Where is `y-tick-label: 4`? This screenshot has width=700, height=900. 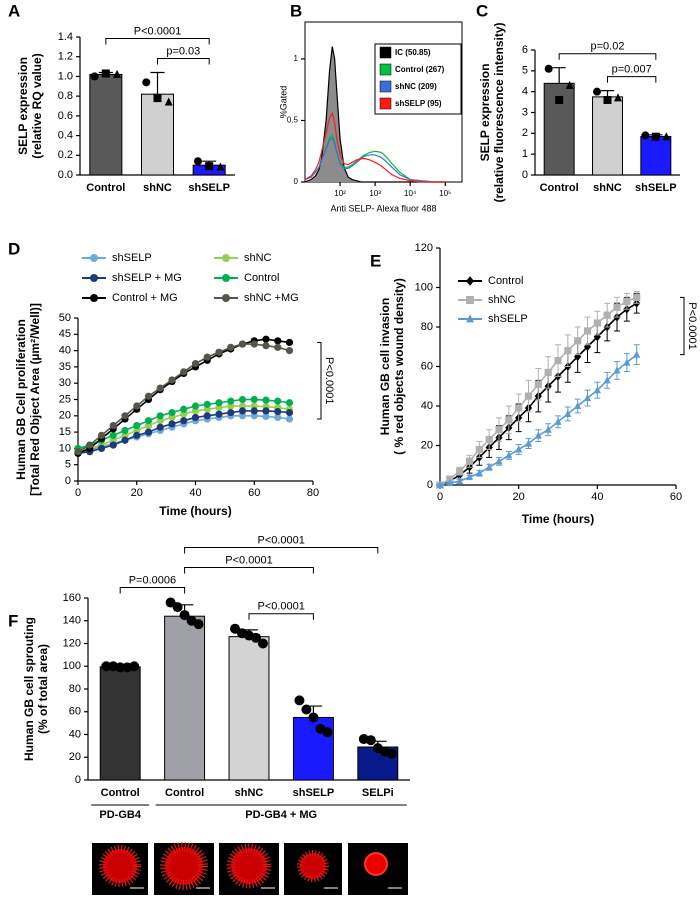
y-tick-label: 4 is located at coordinates (525, 92).